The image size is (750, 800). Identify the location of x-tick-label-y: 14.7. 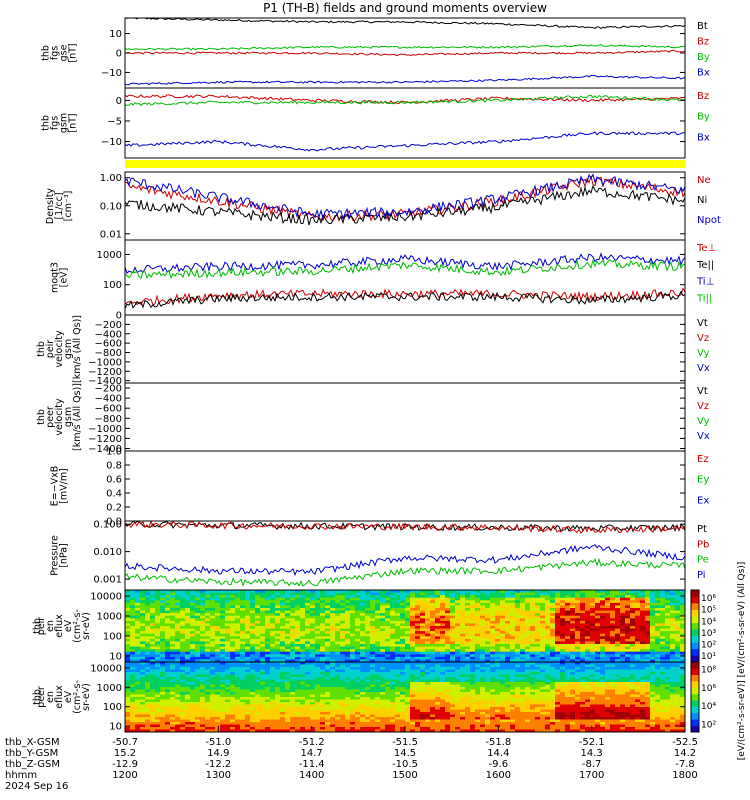
(312, 753).